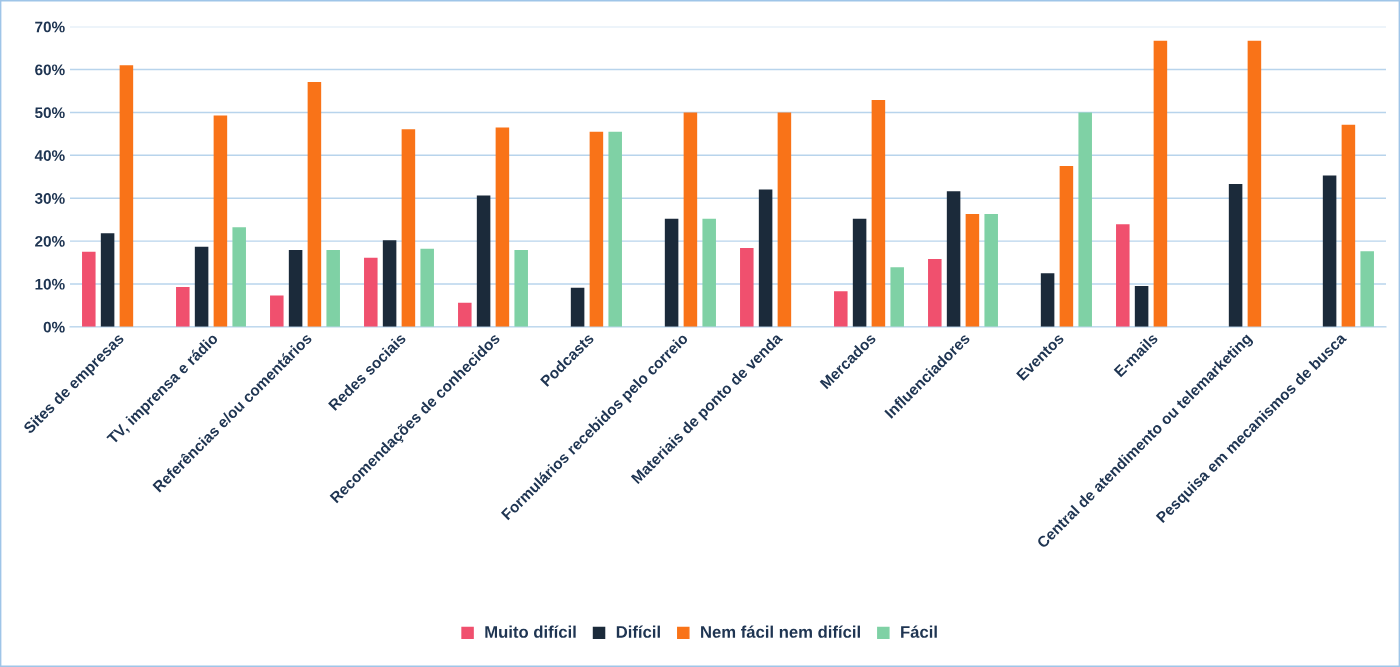  I want to click on y-tick-label: 10%, so click(50, 284).